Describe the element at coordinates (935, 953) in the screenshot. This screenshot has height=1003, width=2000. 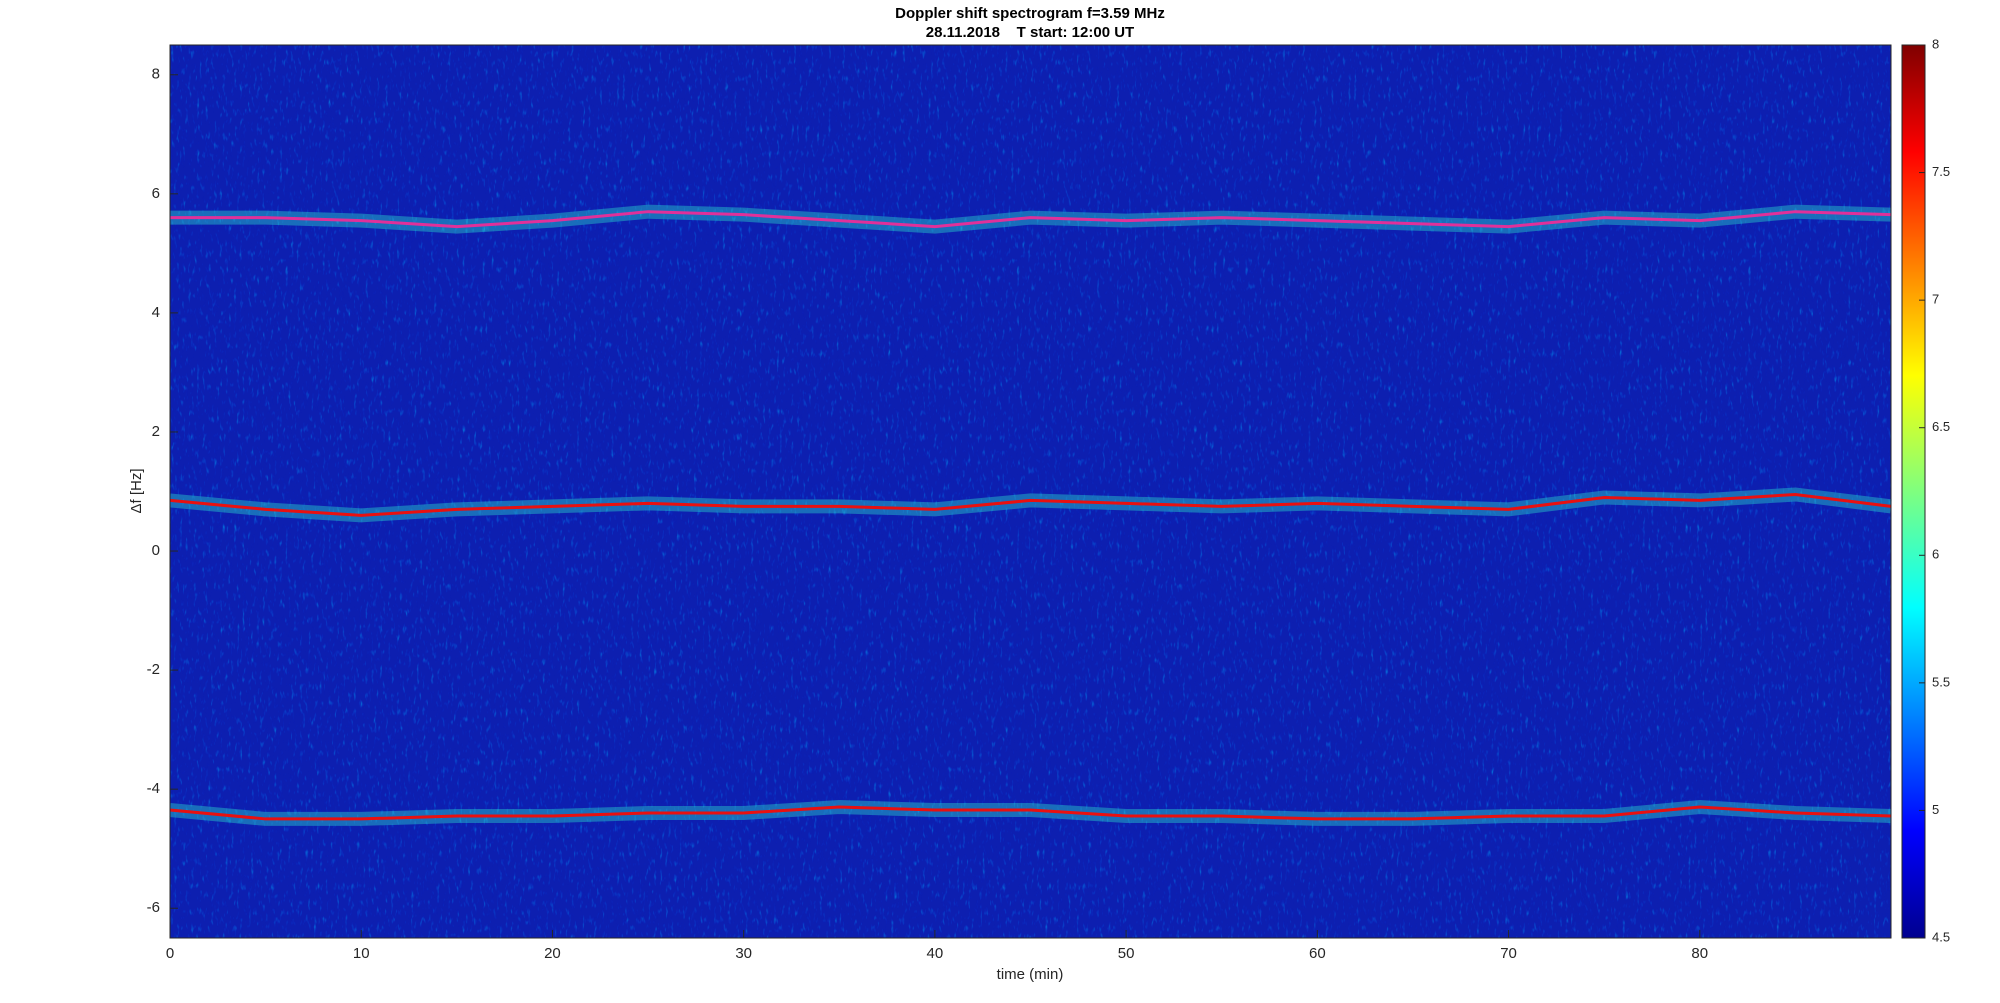
I see `x-tick-label: 40` at that location.